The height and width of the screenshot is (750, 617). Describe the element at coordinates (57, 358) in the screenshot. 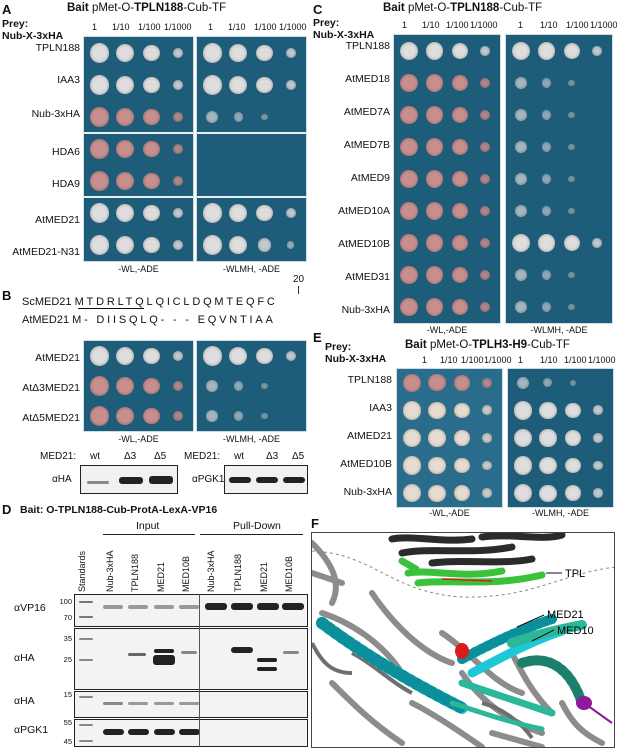

I see `row-label: AtMED21` at that location.